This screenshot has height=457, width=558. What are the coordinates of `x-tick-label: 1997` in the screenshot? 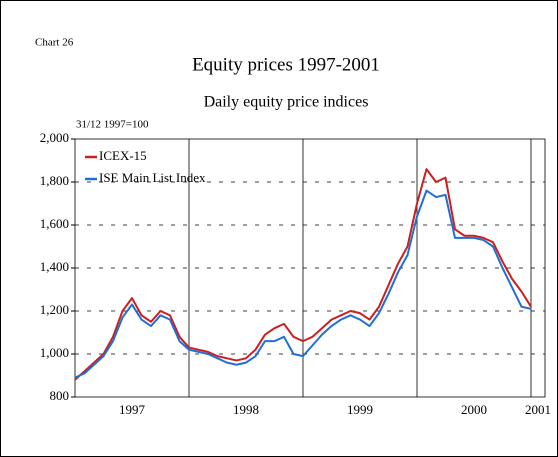 It's located at (132, 409).